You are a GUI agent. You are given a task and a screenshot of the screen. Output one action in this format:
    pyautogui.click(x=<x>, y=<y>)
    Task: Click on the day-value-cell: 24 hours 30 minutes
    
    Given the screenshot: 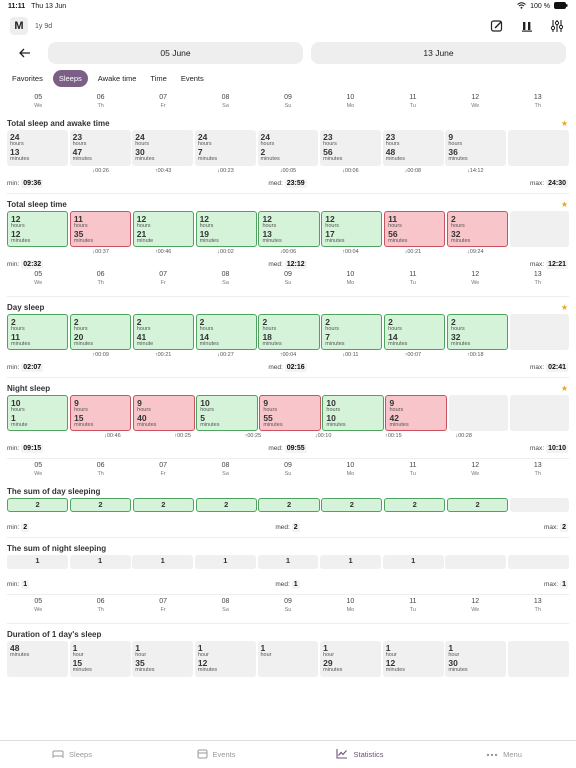 What is the action you would take?
    pyautogui.click(x=163, y=148)
    